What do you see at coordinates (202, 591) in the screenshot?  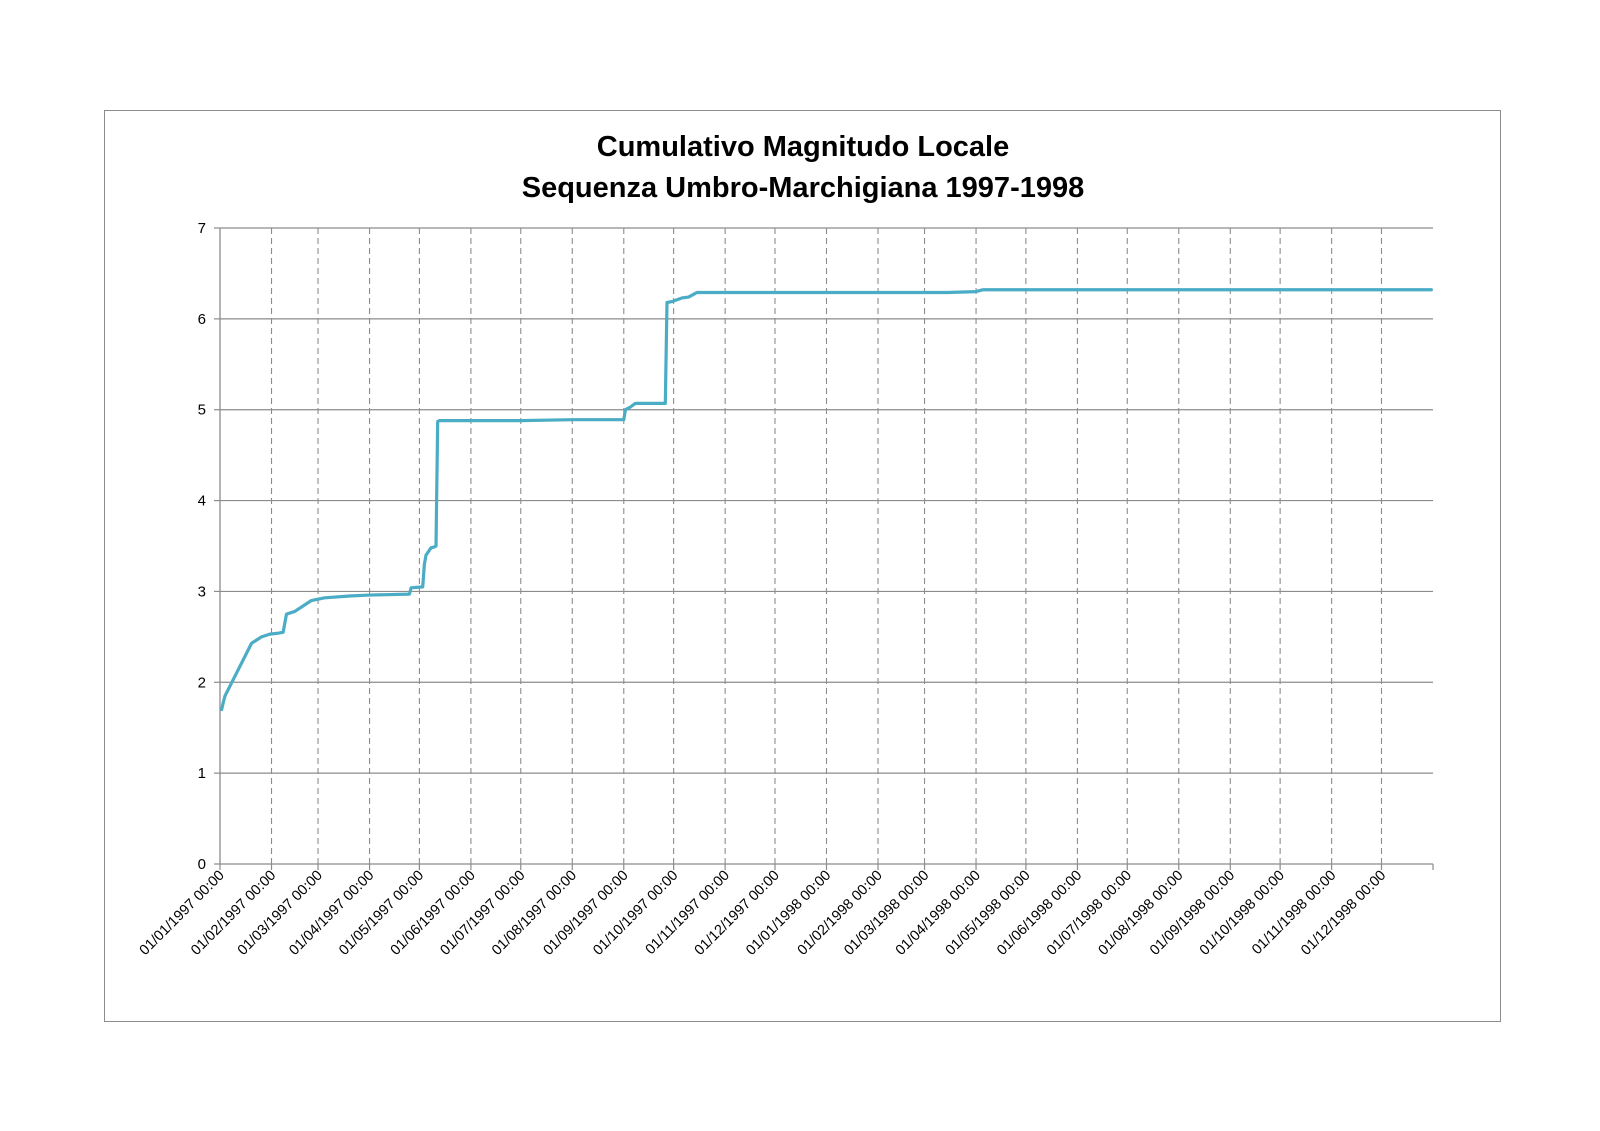 I see `y-tick-label: 3` at bounding box center [202, 591].